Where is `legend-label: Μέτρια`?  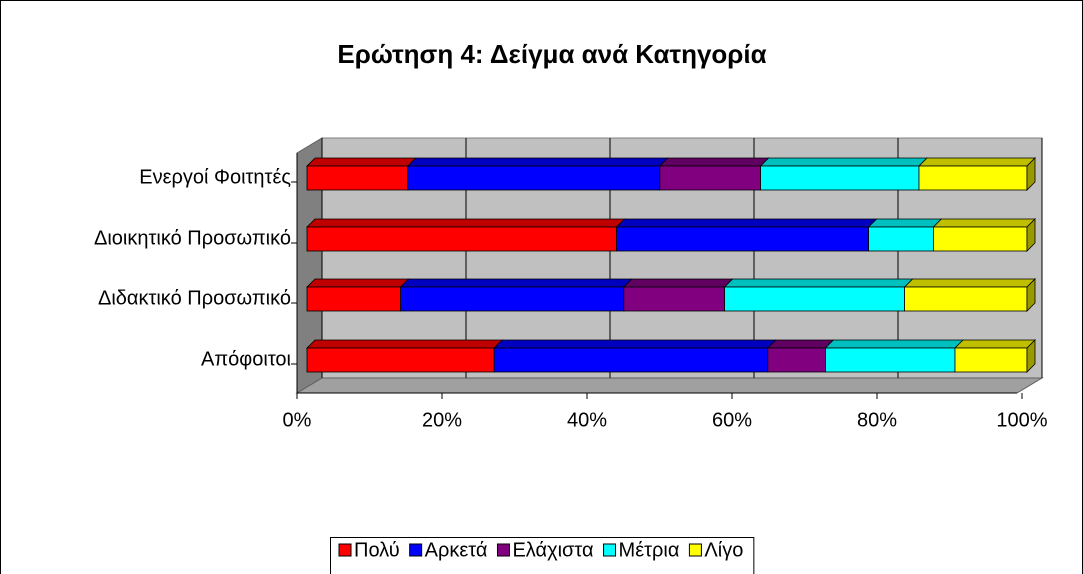
legend-label: Μέτρια is located at coordinates (649, 550).